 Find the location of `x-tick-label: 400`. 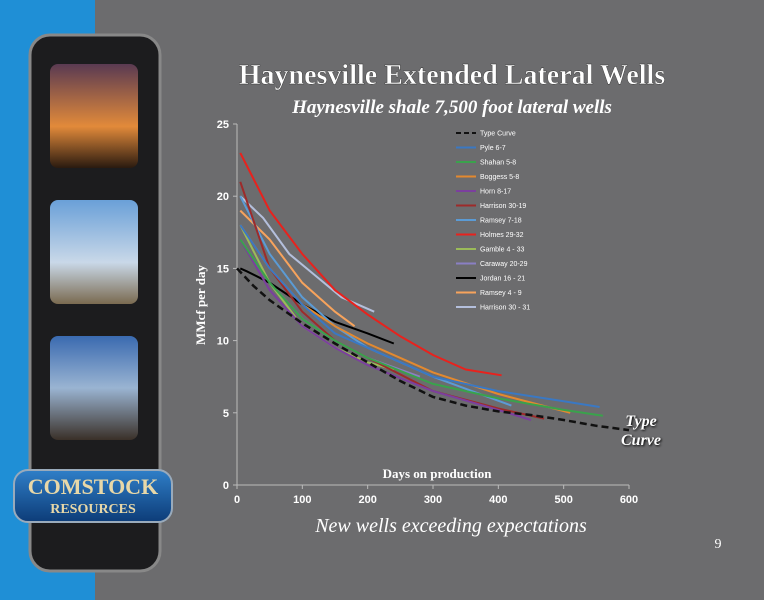

x-tick-label: 400 is located at coordinates (498, 500).